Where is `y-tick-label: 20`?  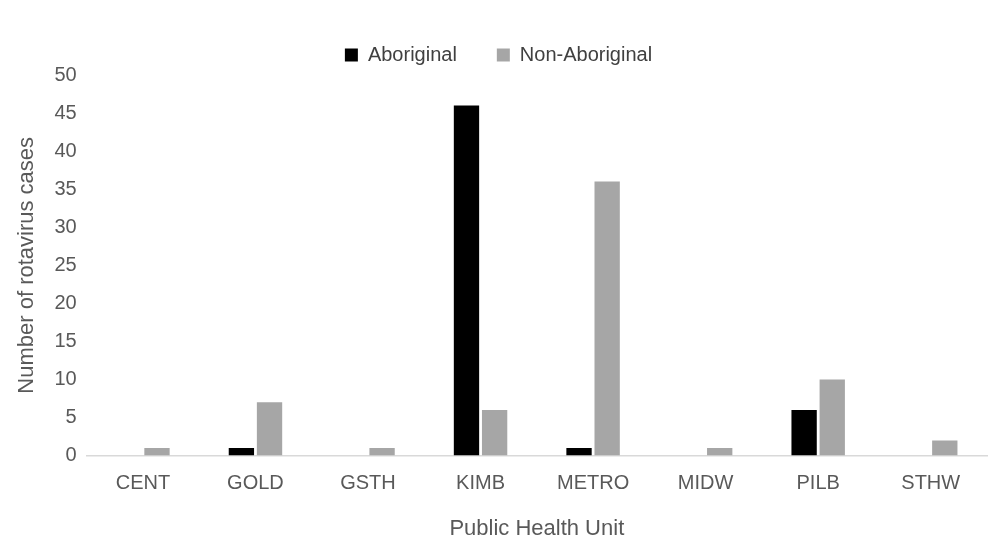
y-tick-label: 20 is located at coordinates (65, 301).